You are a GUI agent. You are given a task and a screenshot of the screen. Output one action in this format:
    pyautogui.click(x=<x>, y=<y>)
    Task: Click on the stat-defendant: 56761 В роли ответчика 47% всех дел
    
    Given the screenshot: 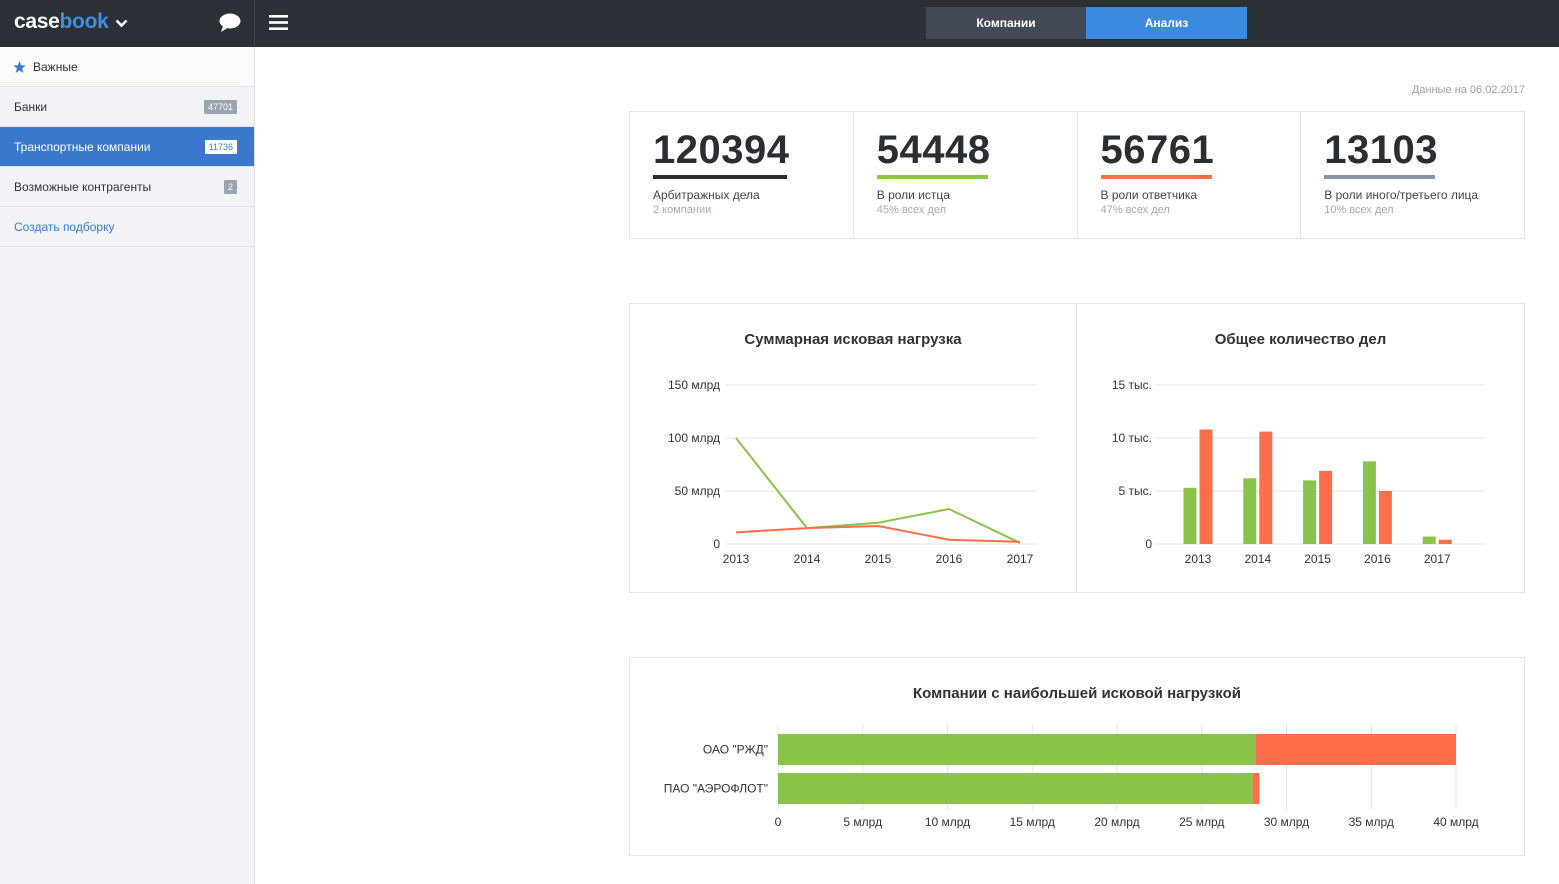 What is the action you would take?
    pyautogui.click(x=1190, y=175)
    